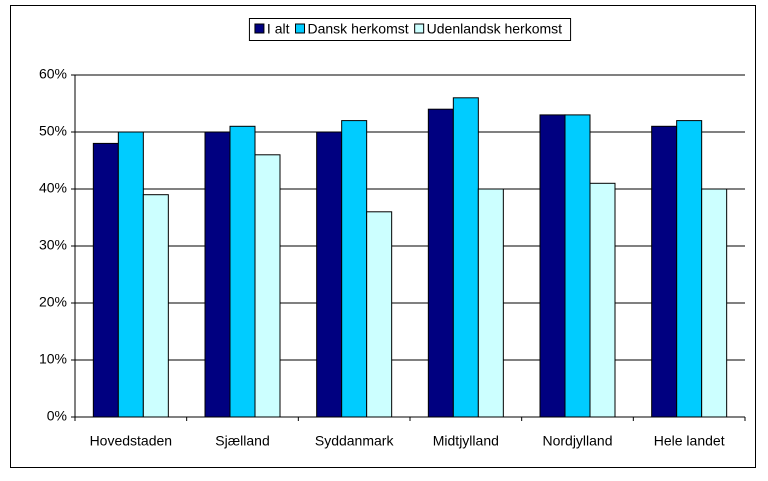 Image resolution: width=768 pixels, height=481 pixels. I want to click on y-tick-label: 30%, so click(53, 245).